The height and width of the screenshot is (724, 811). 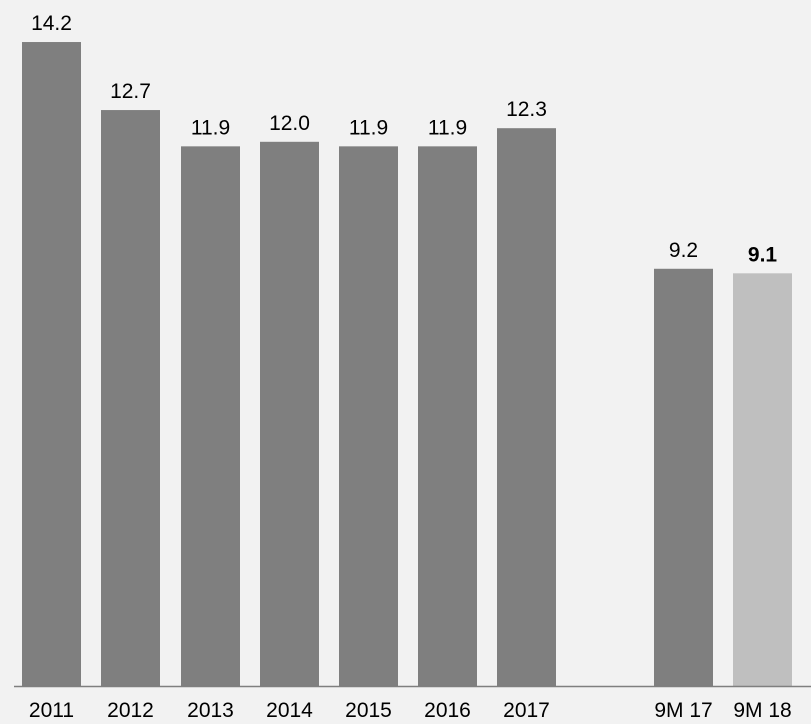 I want to click on tick-label-2012: 2012, so click(x=130, y=710).